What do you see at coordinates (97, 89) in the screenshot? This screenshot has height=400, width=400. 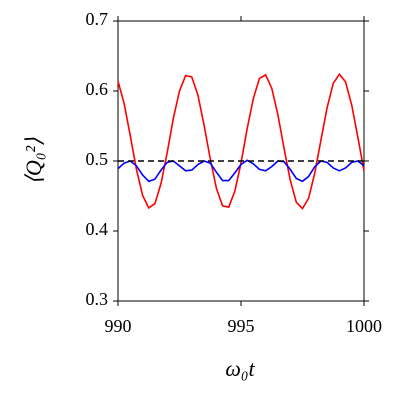 I see `y-tick-label: 0.6` at bounding box center [97, 89].